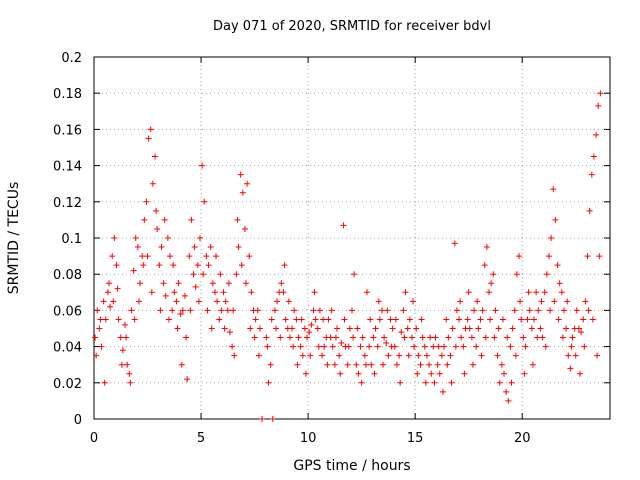 This screenshot has height=480, width=640. Describe the element at coordinates (67, 167) in the screenshot. I see `y-tick-label: 0.14` at that location.